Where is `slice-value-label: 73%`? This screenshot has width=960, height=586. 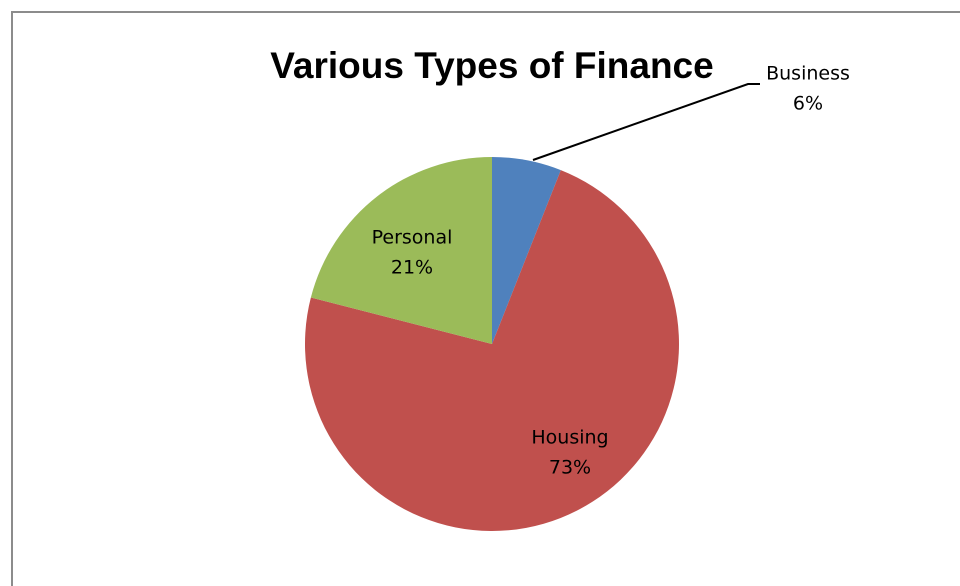 slice-value-label: 73% is located at coordinates (570, 468).